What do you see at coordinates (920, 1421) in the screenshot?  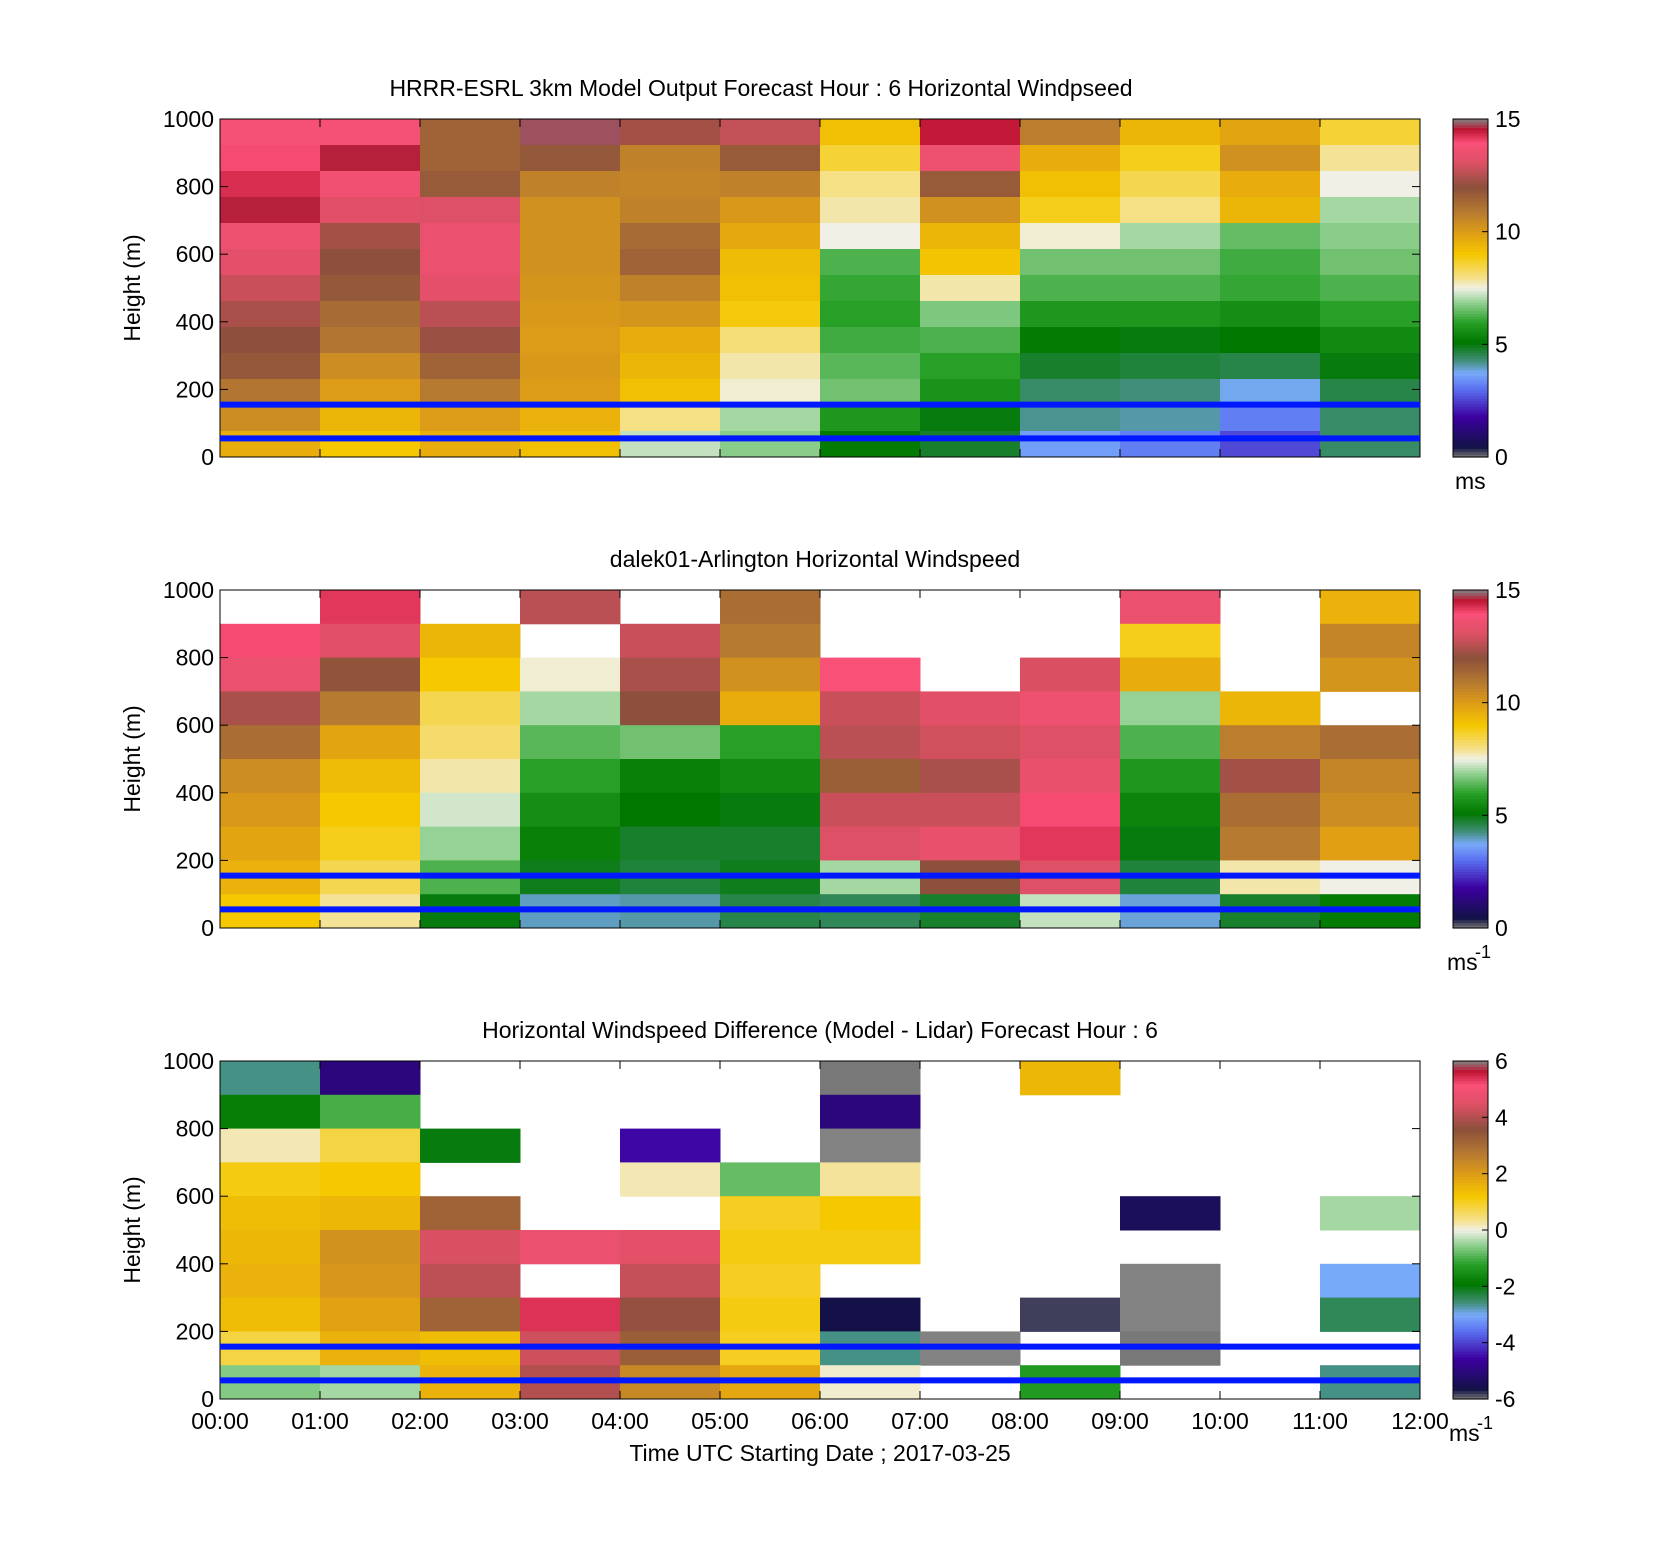 I see `x-tick-label: 07:00` at bounding box center [920, 1421].